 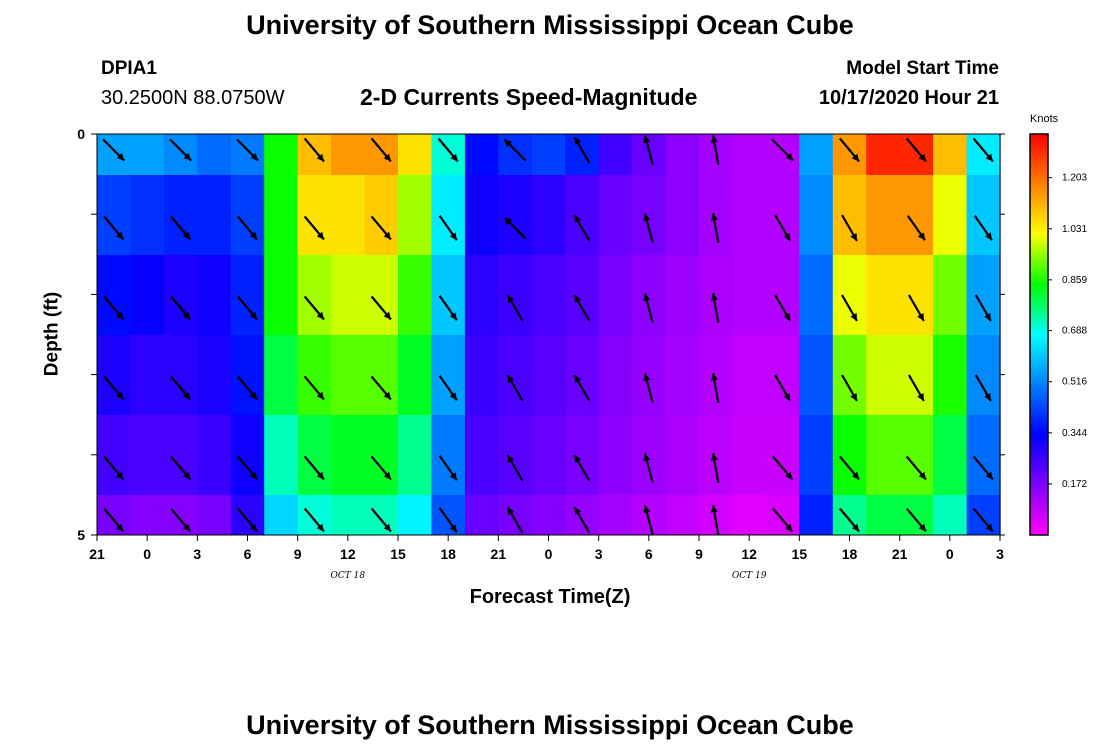 What do you see at coordinates (398, 554) in the screenshot?
I see `x-tick-label: 15` at bounding box center [398, 554].